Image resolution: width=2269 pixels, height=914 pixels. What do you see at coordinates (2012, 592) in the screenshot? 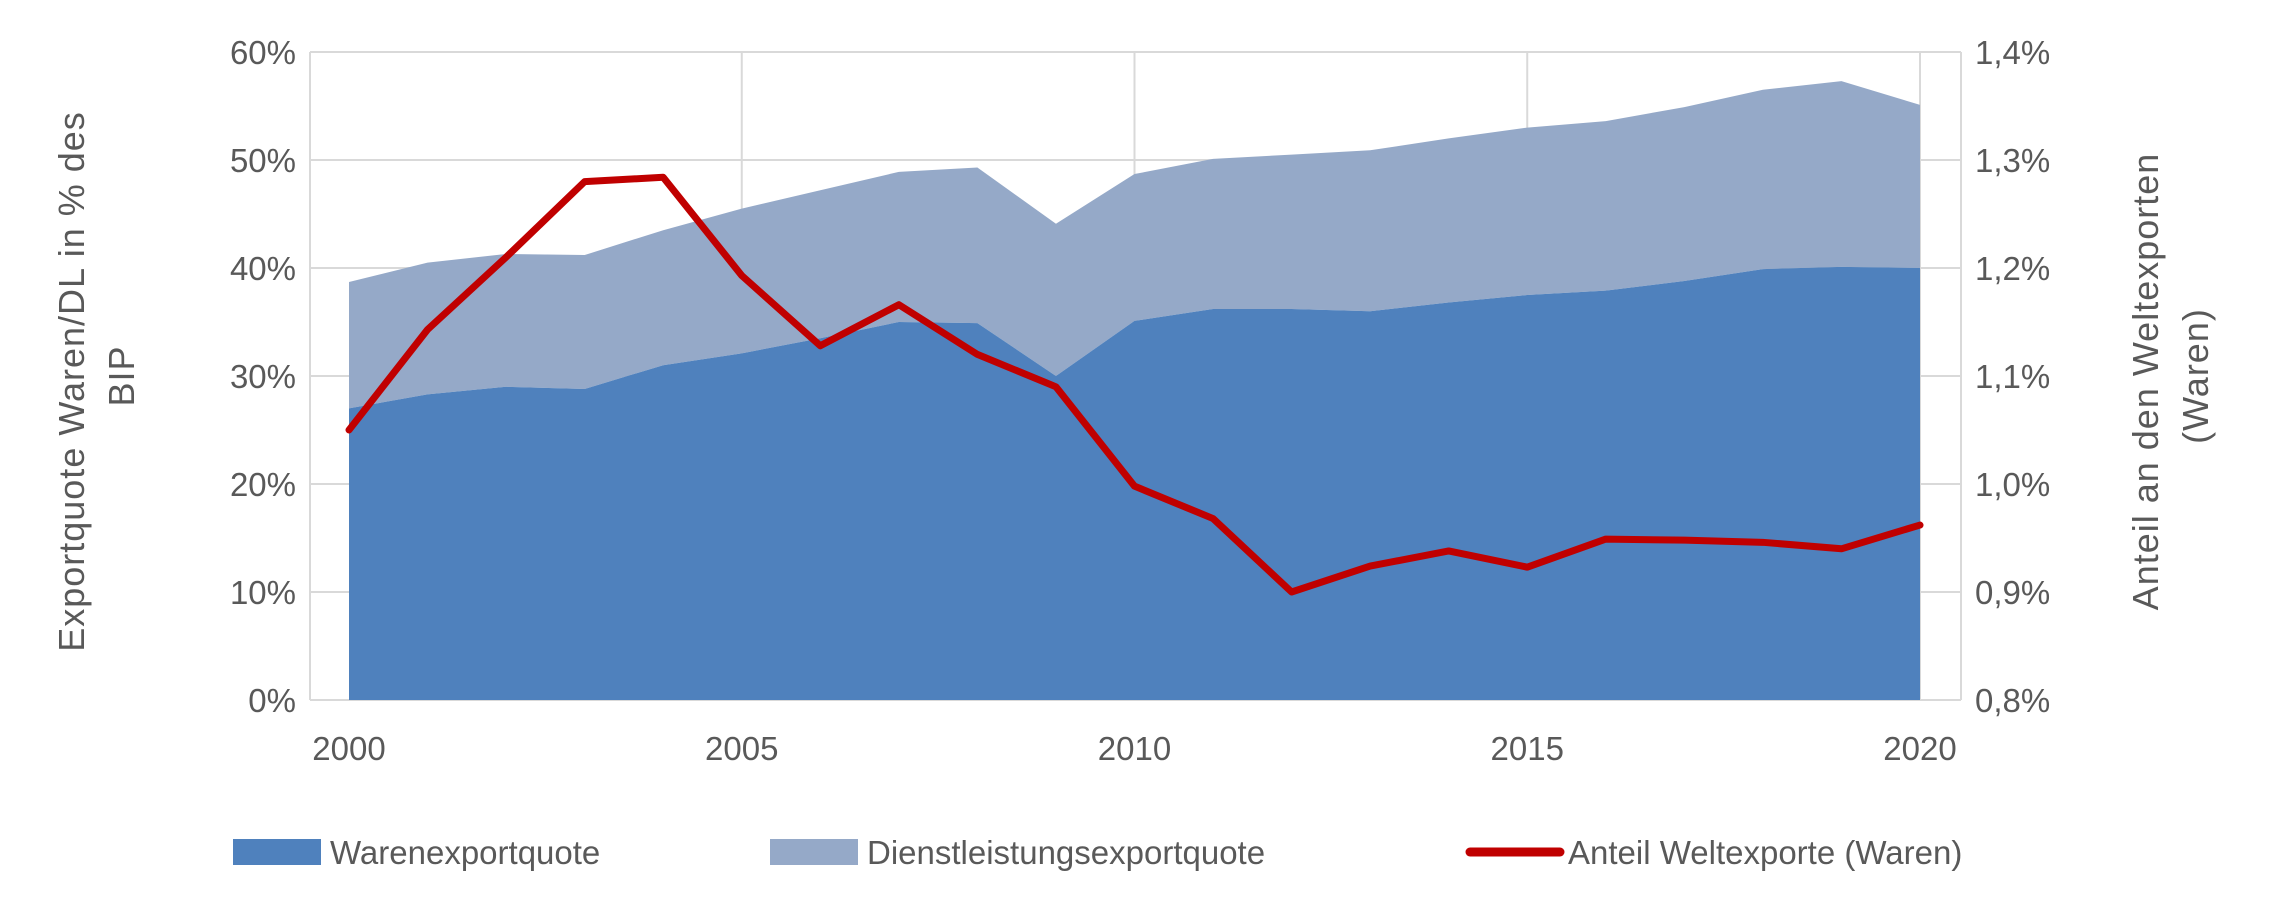
I see `y2-tick-label: 0,9%` at bounding box center [2012, 592].